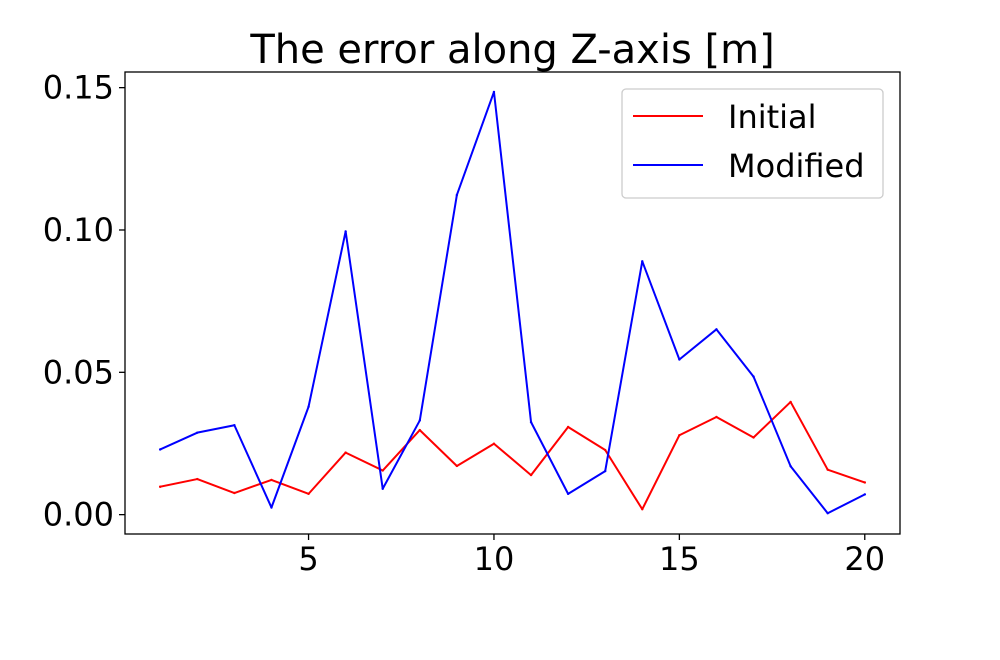  Describe the element at coordinates (78, 88) in the screenshot. I see `y-tick-label-0.15: 0.15` at that location.